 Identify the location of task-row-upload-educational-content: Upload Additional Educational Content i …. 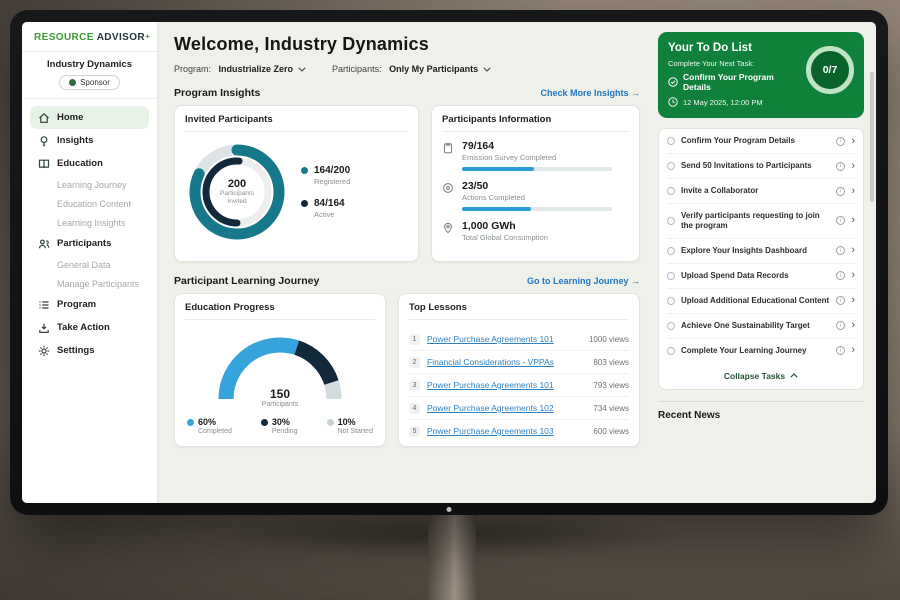
(761, 301).